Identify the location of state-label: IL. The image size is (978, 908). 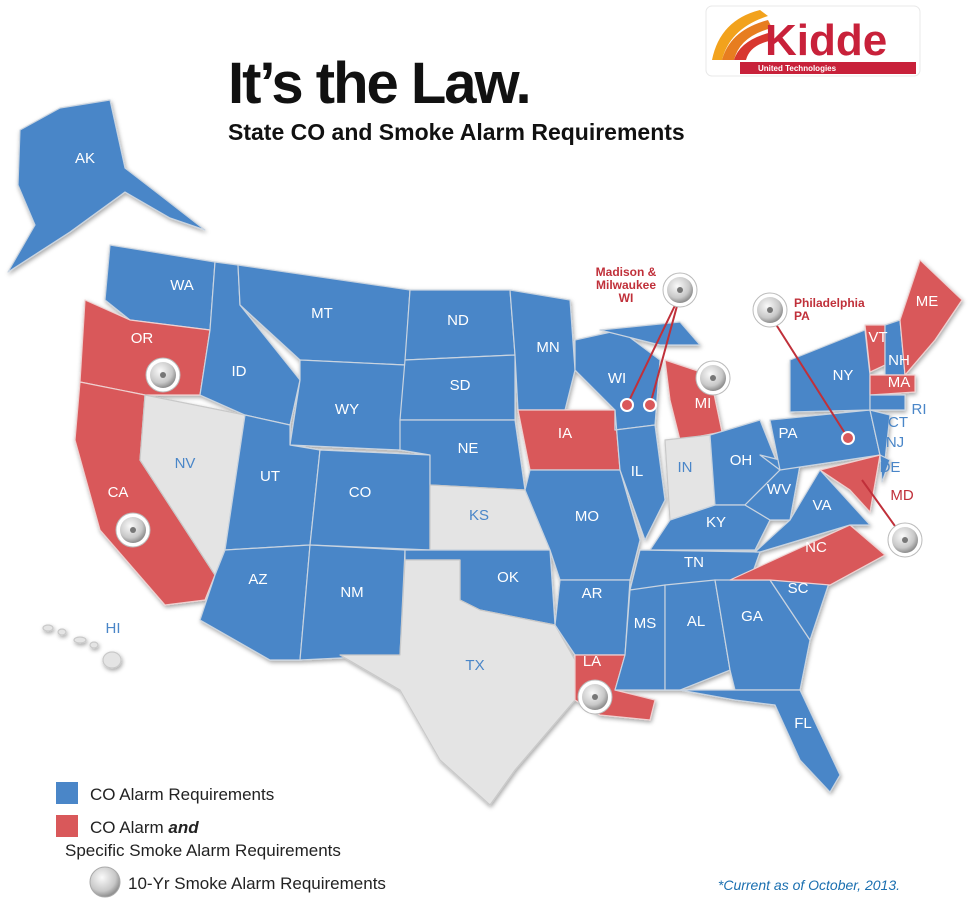
(637, 471).